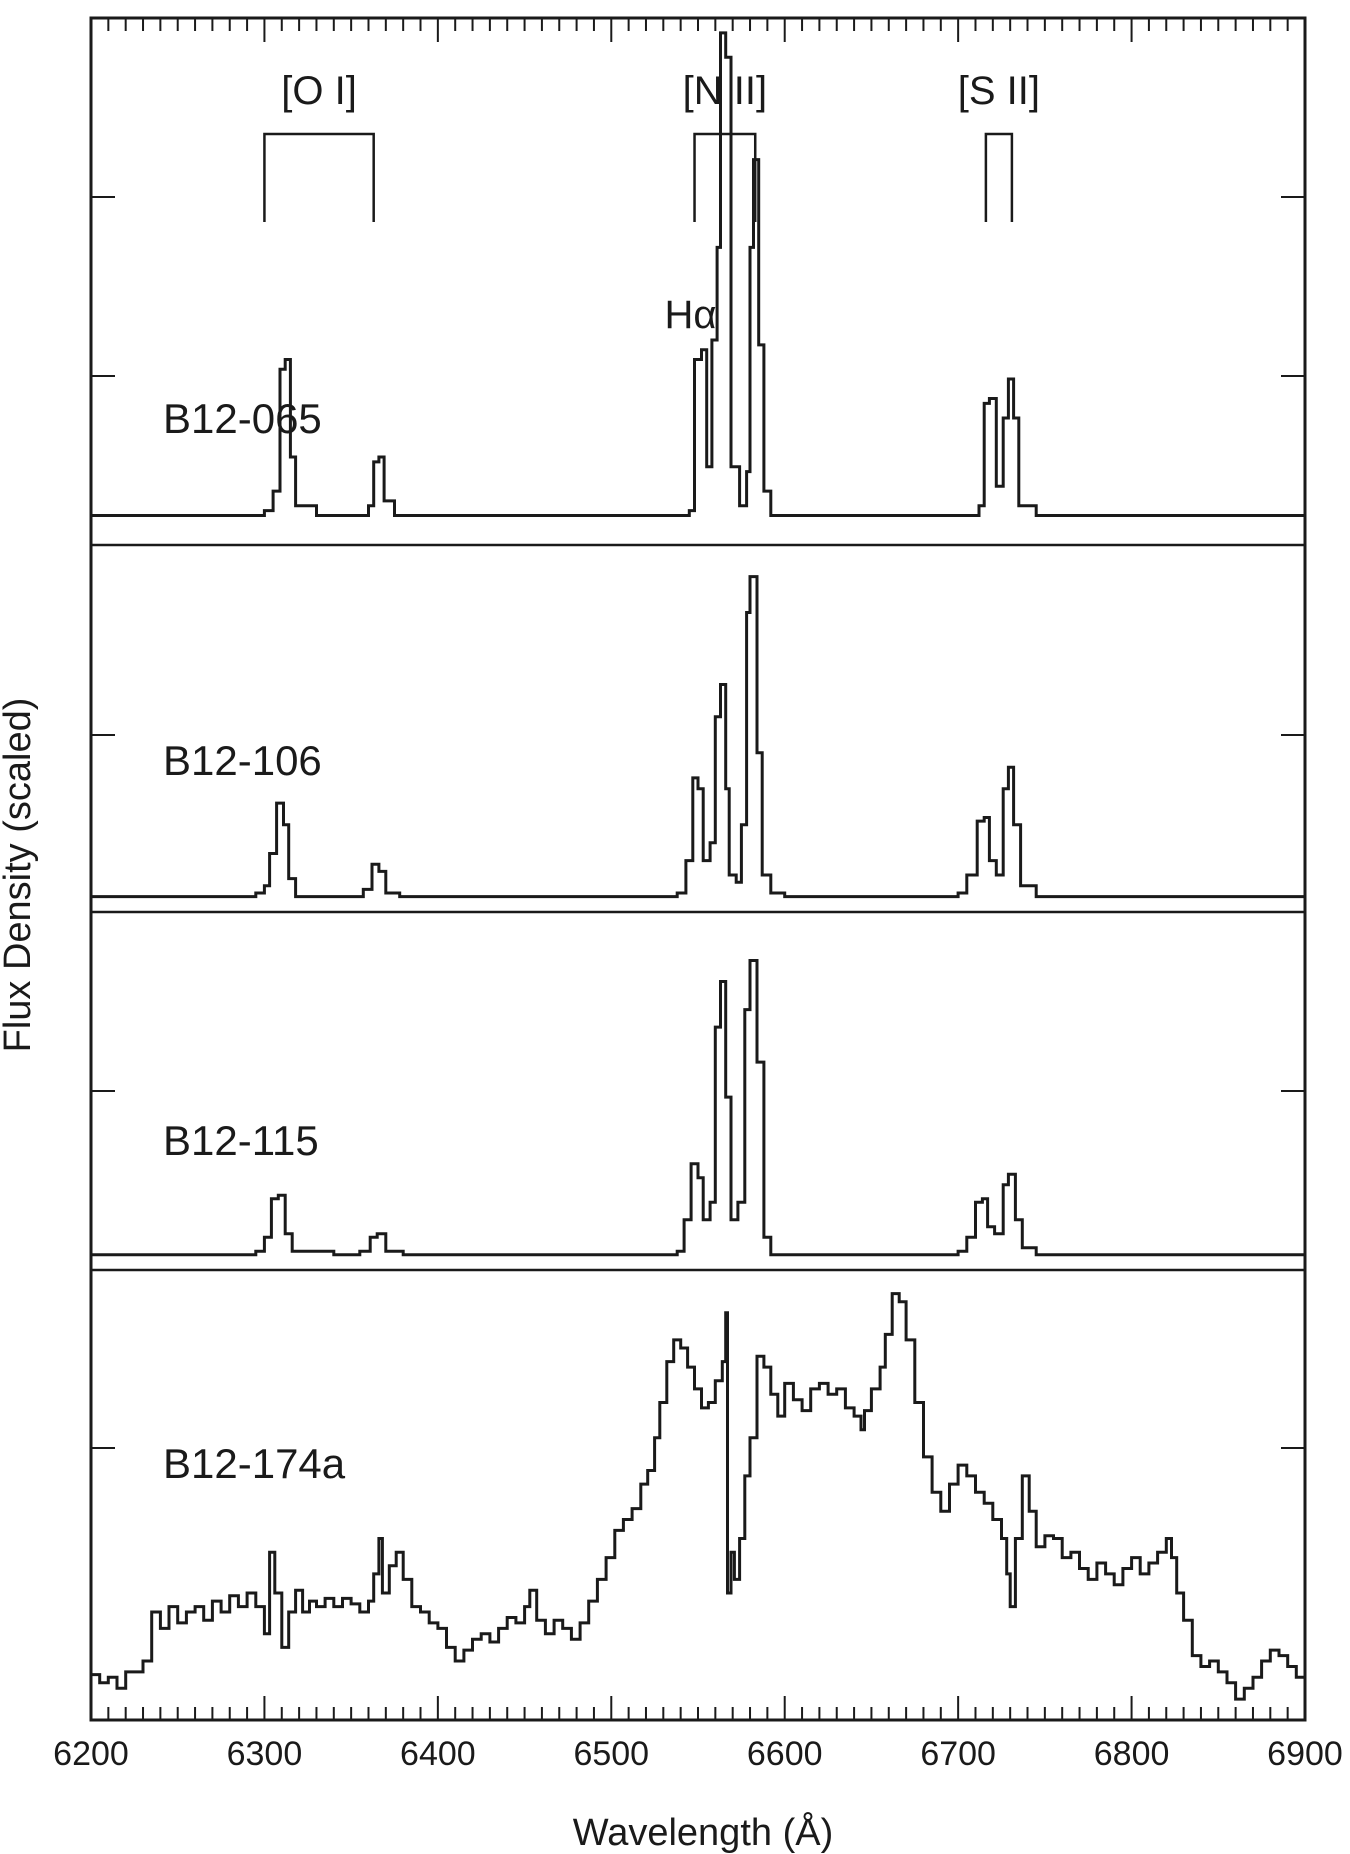  I want to click on x-tick-labels: 6200 6300 6400 6500 6600 6700 6800 6900, so click(698, 1754).